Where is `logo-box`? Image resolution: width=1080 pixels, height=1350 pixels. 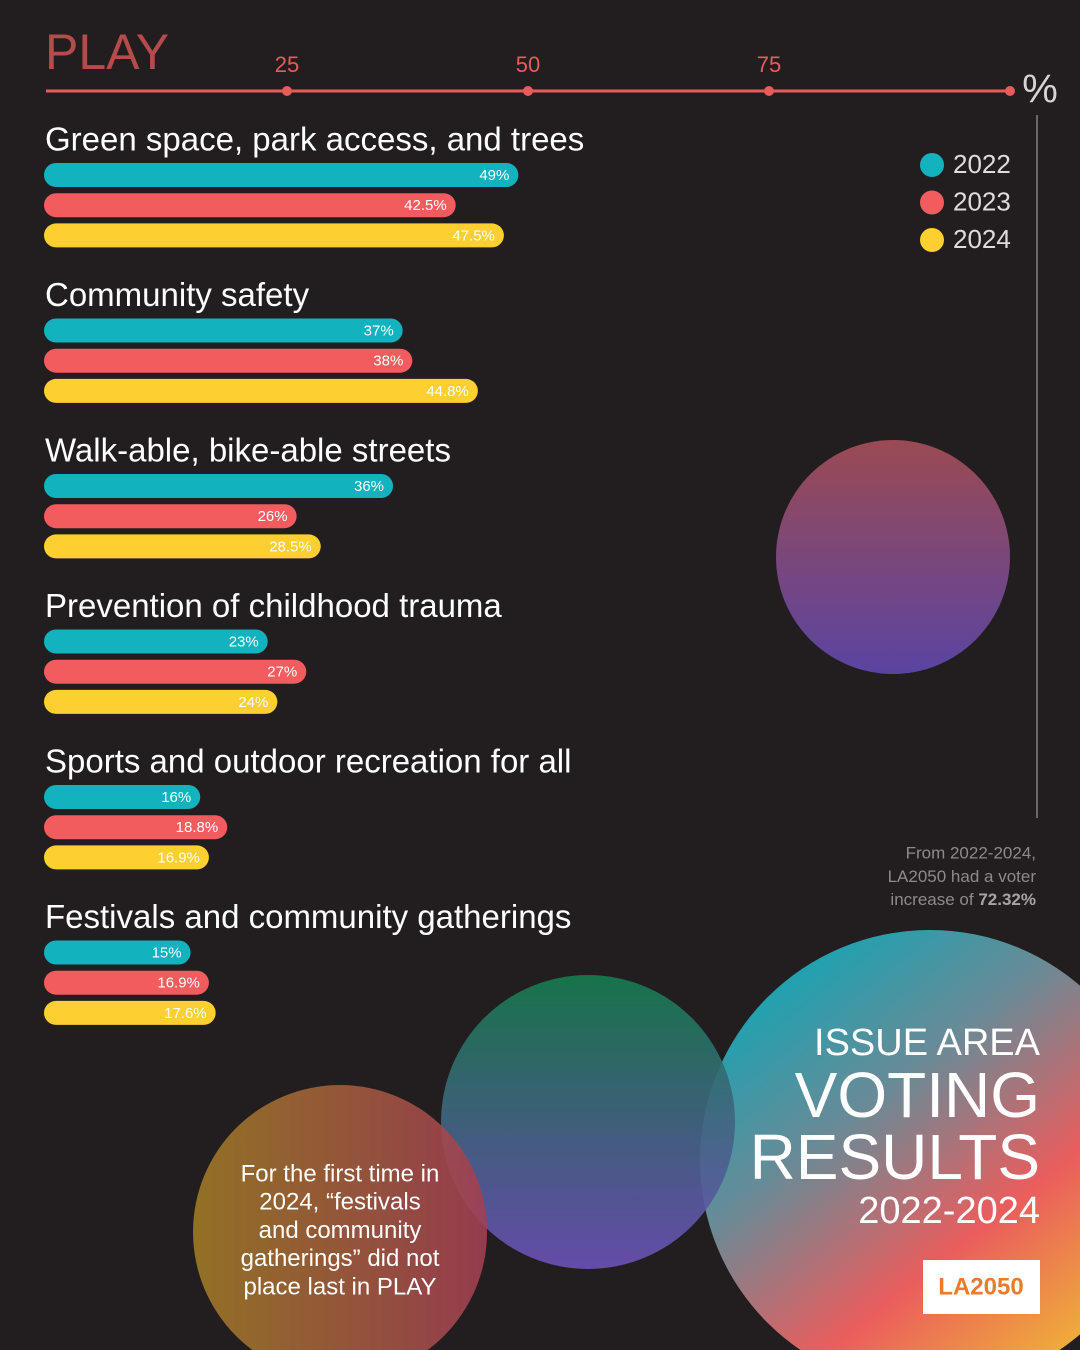 logo-box is located at coordinates (981, 1287).